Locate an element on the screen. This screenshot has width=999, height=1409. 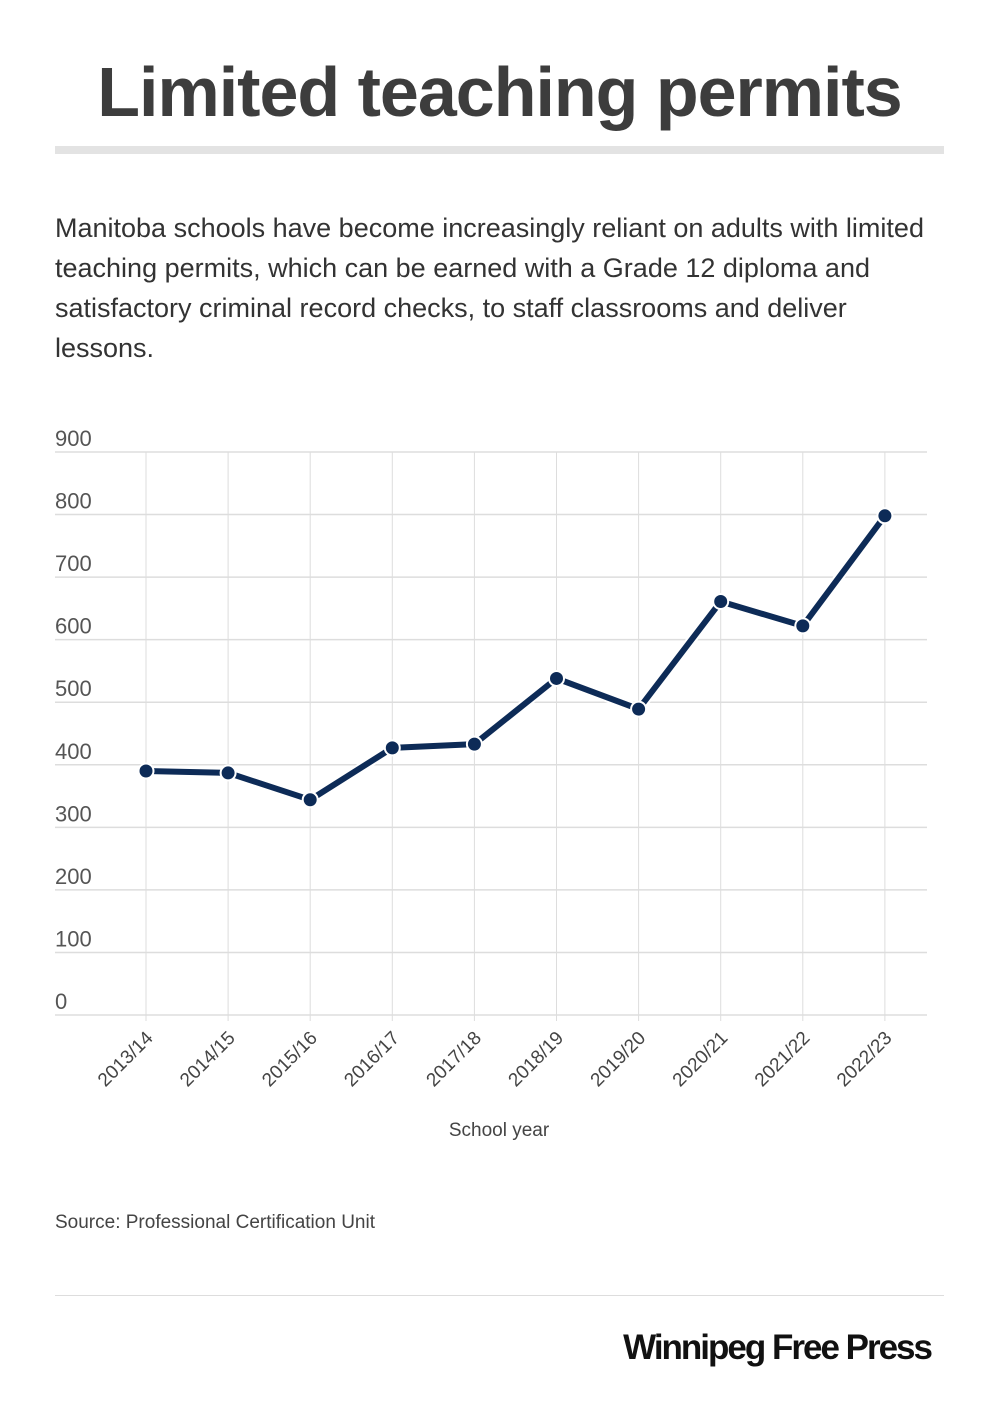
x-tick-label: 2020/21 is located at coordinates (700, 1059).